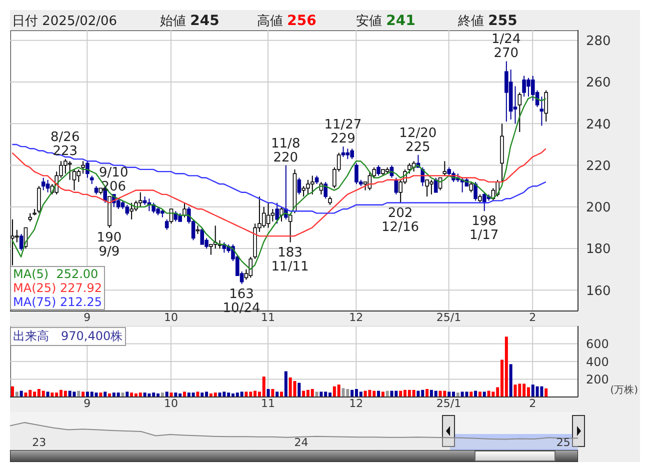 The width and height of the screenshot is (653, 470). Describe the element at coordinates (57, 288) in the screenshot. I see `text: MA(25) 227.92` at that location.